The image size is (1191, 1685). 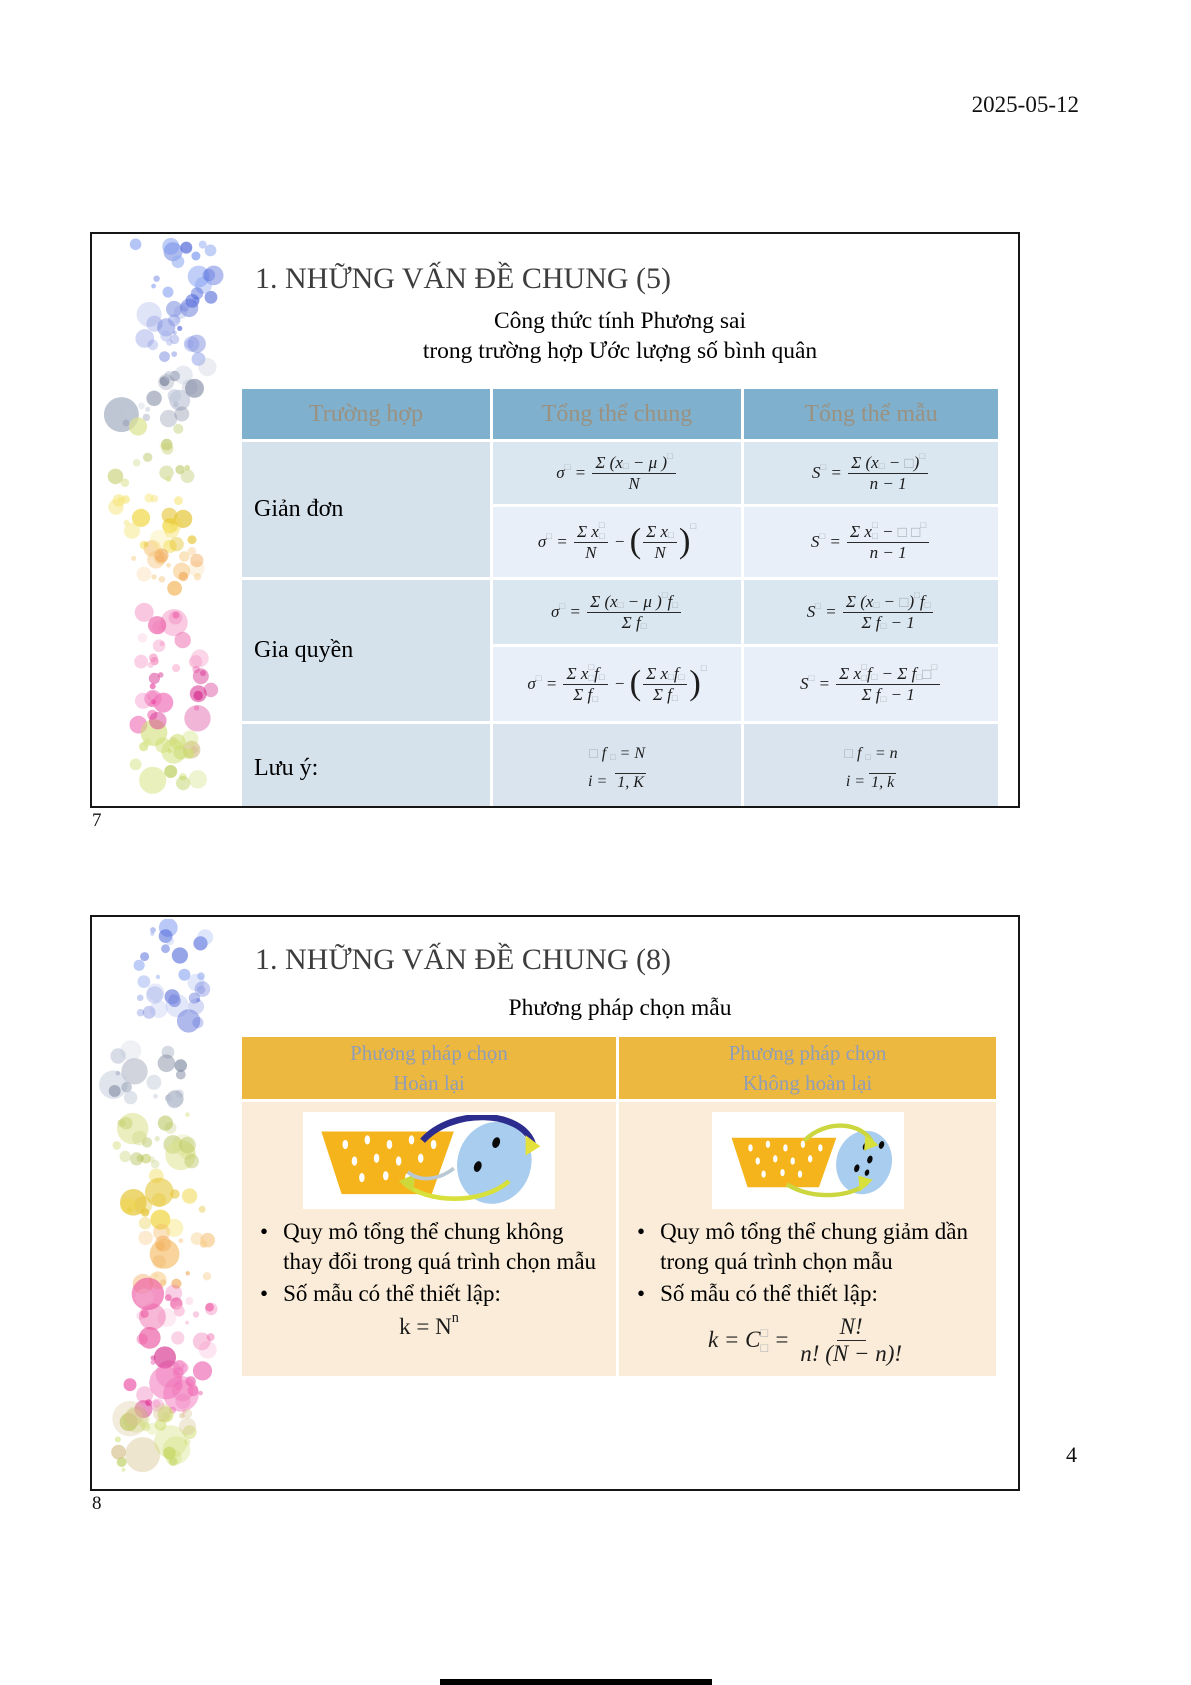 What do you see at coordinates (871, 753) in the screenshot?
I see `note-sum-f-equals-n: □ f □ = n` at bounding box center [871, 753].